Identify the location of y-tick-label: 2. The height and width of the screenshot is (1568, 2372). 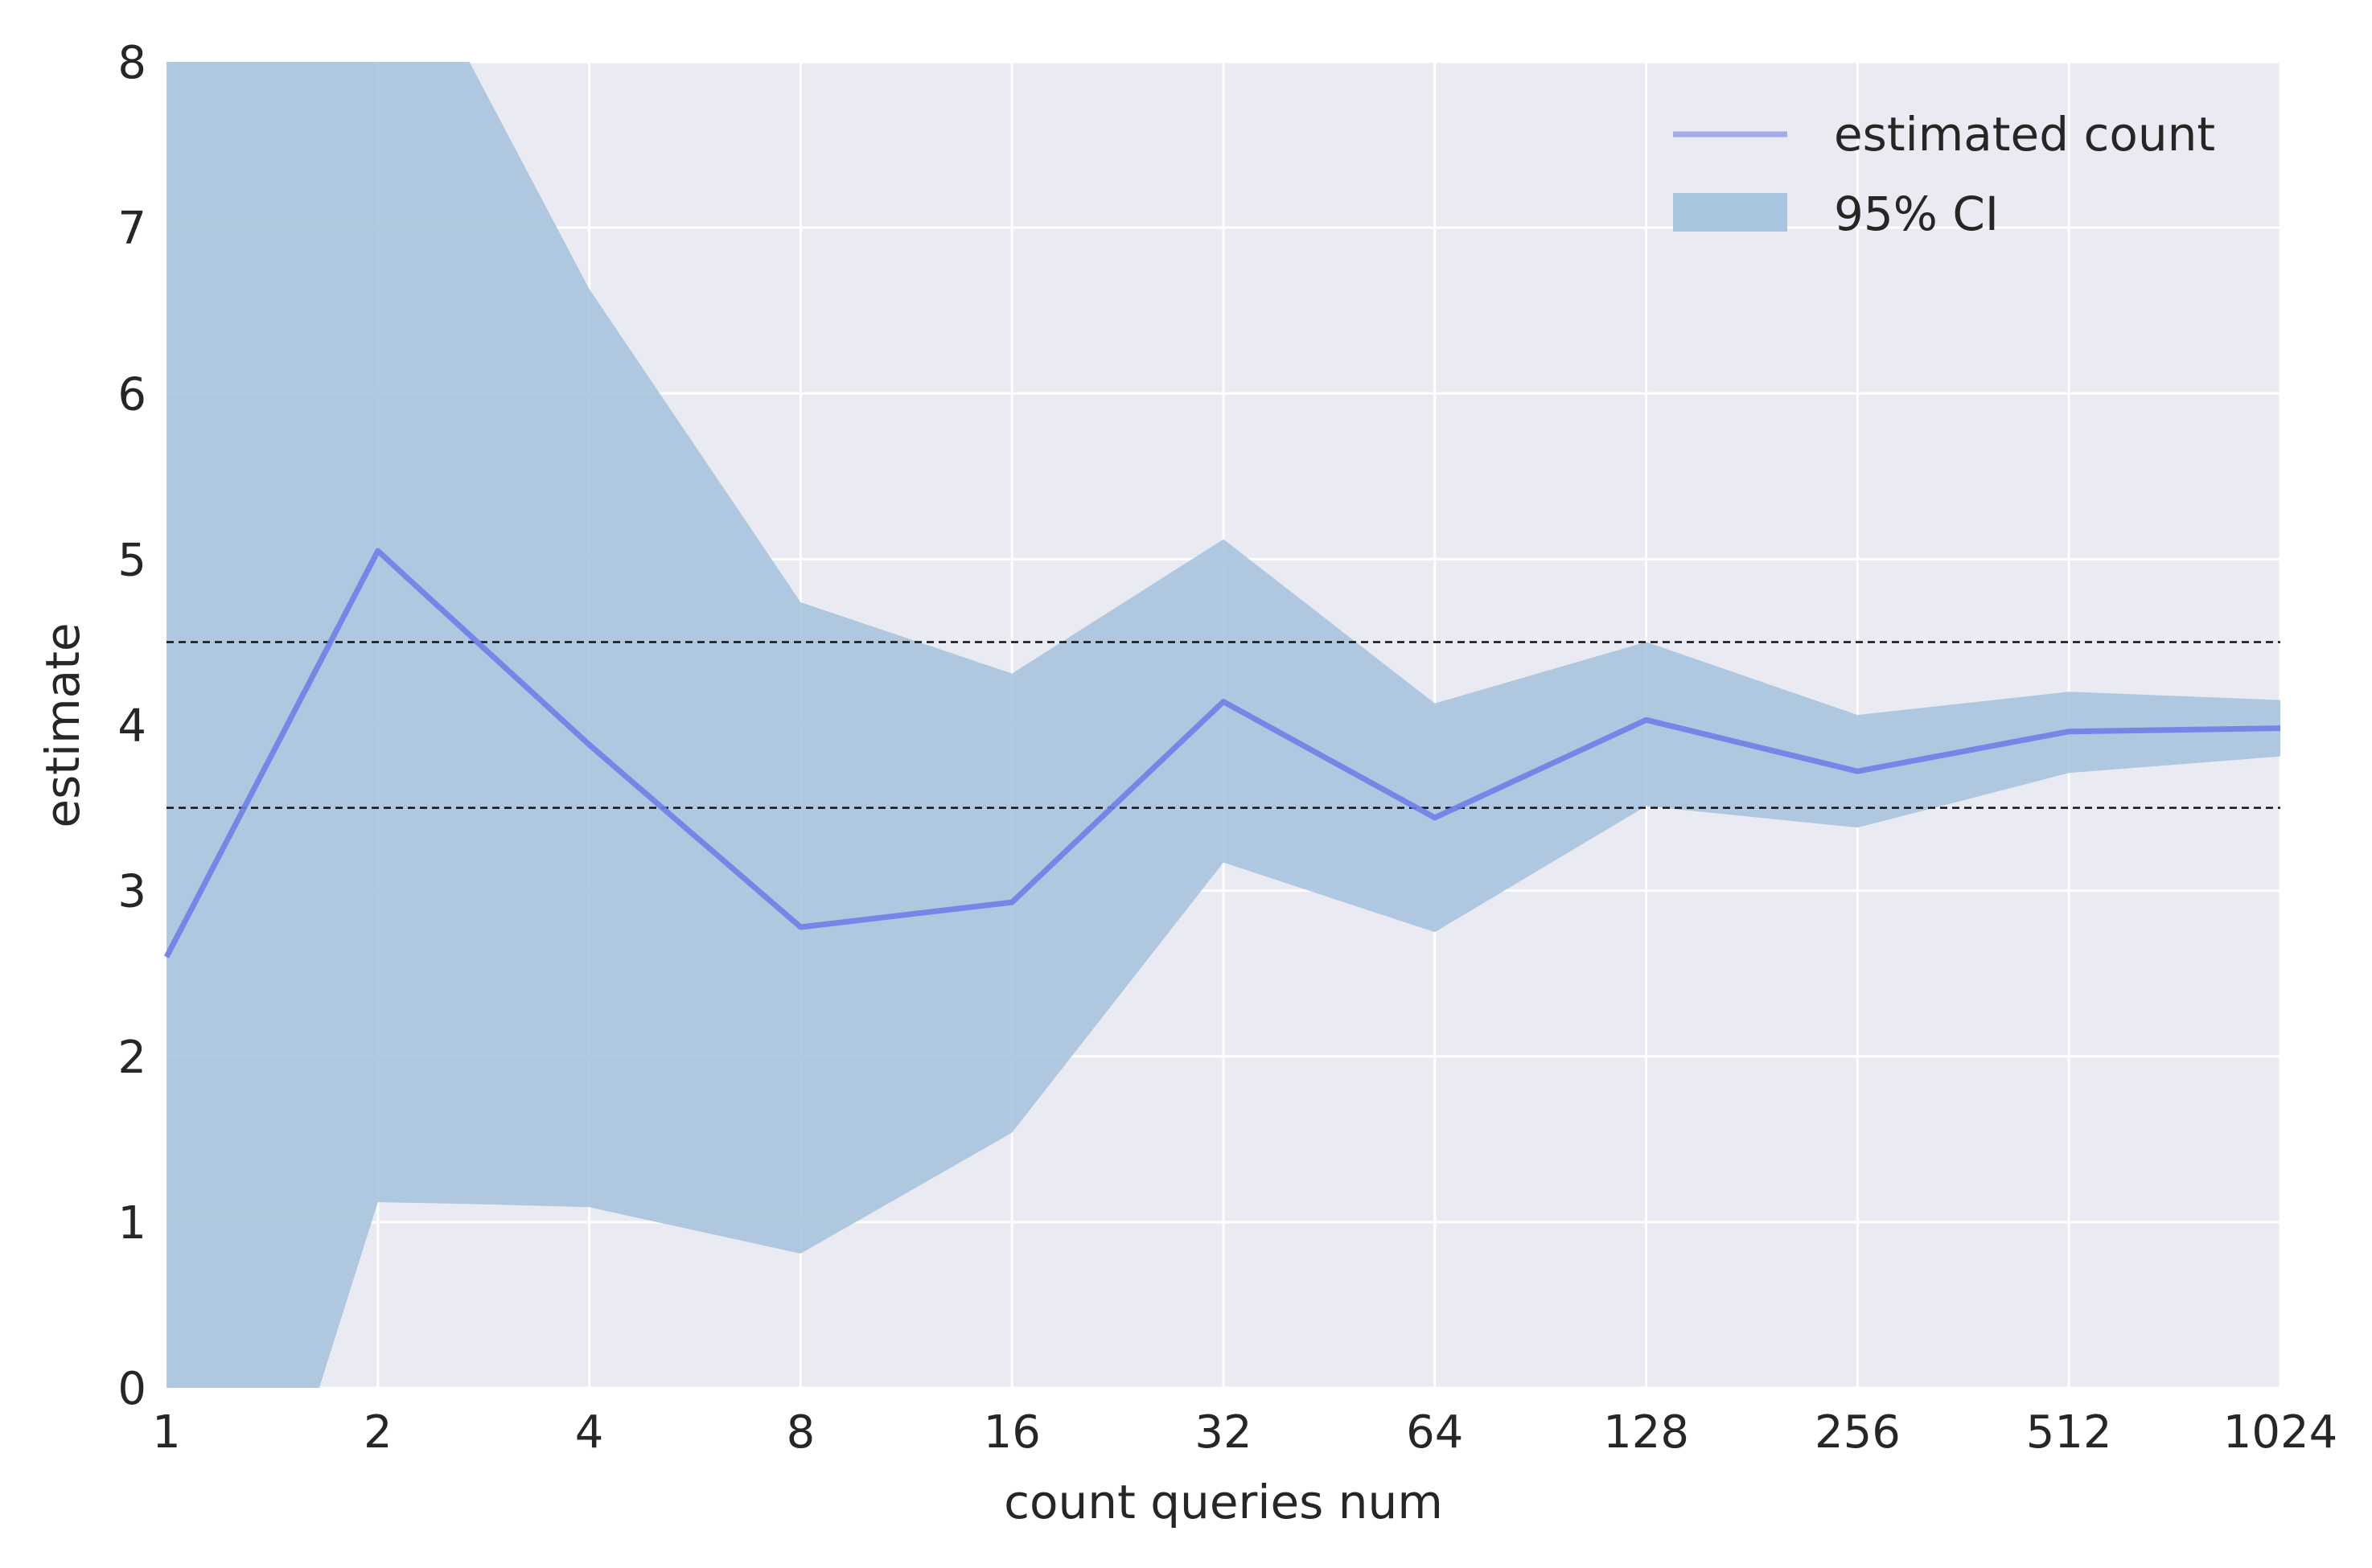
(131, 1058).